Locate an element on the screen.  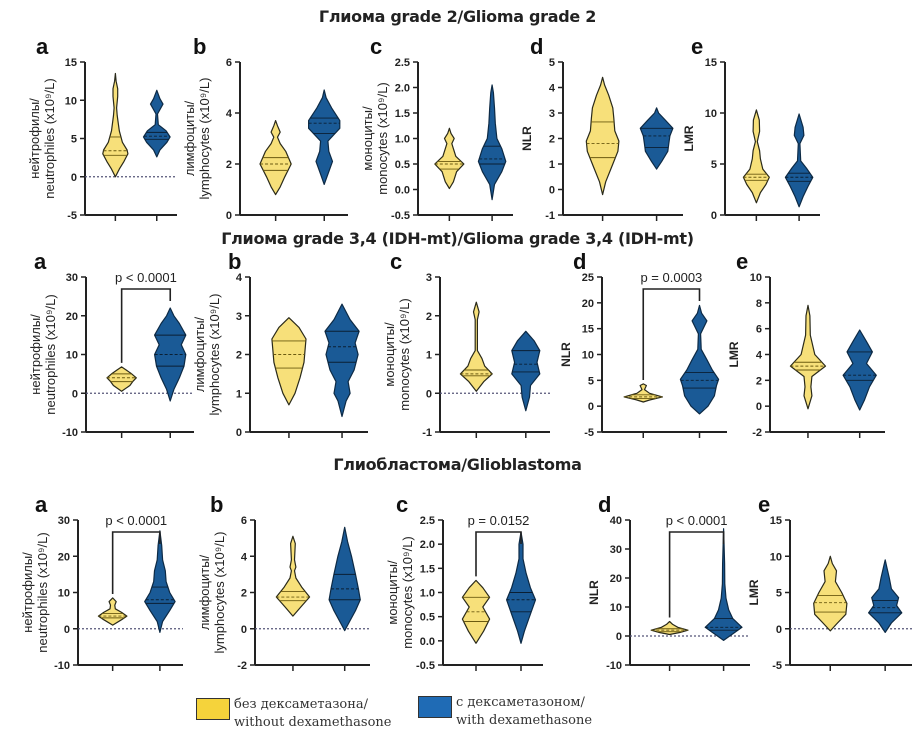
panel-2-d: d -10 0 10 20 30 40 NLR p < 0.0001 is located at coordinates (668, 582).